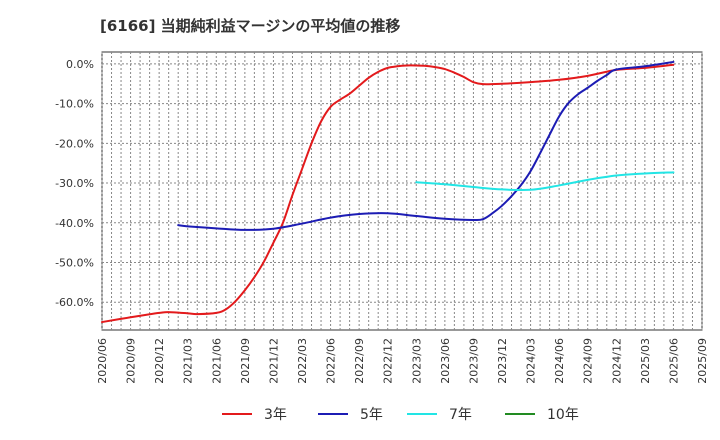 The image size is (720, 440). Describe the element at coordinates (563, 415) in the screenshot. I see `legend-label-10年: 10年` at that location.